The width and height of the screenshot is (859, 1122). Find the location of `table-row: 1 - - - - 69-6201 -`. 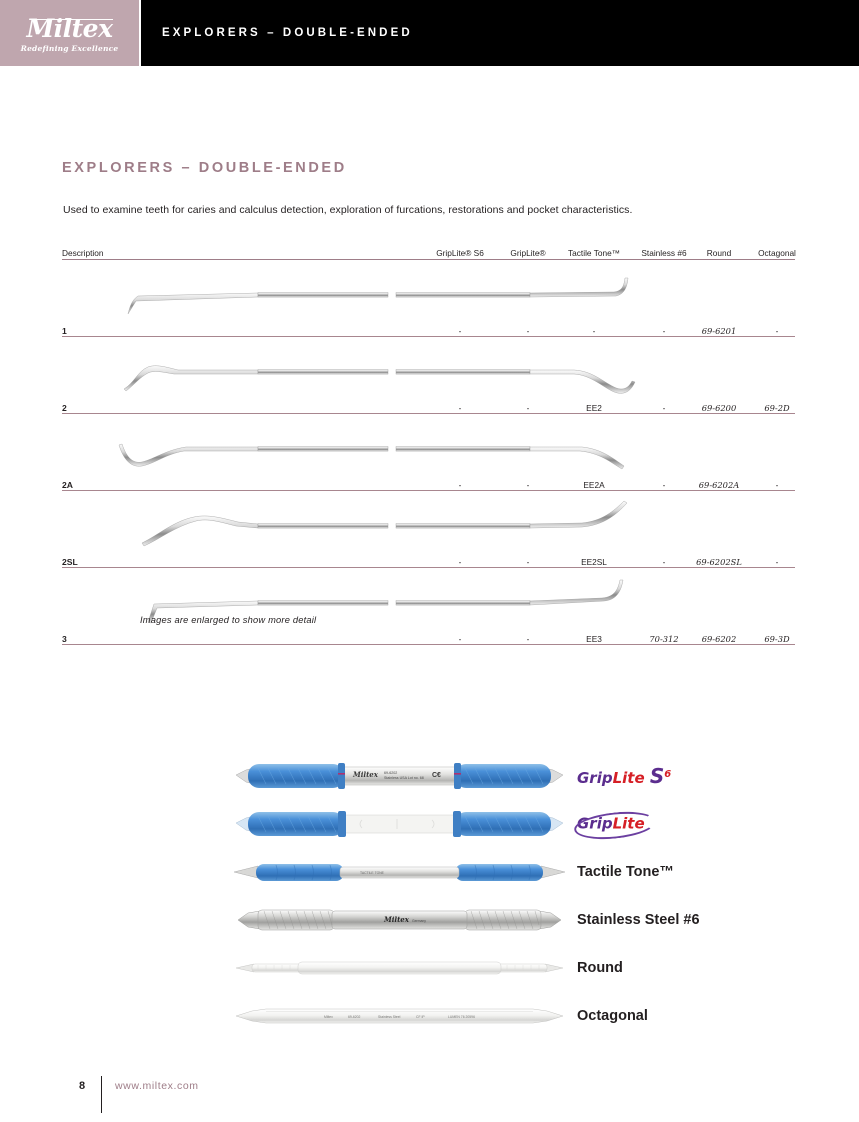

table-row: 1 - - - - 69-6201 - is located at coordinates (428, 298).